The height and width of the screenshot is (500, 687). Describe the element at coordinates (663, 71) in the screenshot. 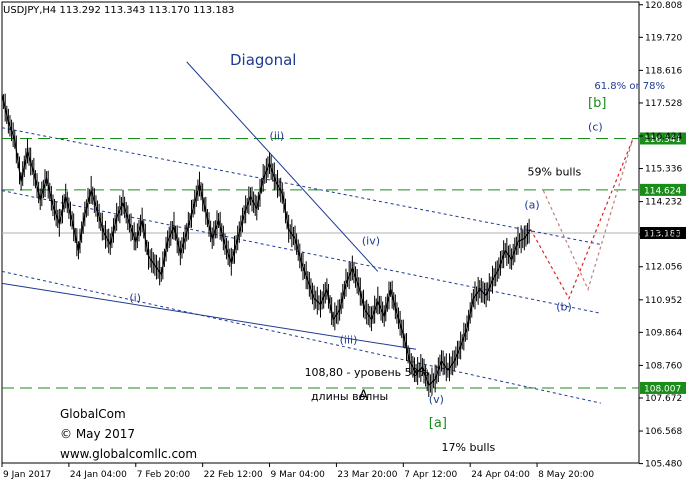

I see `y-tick-label: 118.616` at that location.